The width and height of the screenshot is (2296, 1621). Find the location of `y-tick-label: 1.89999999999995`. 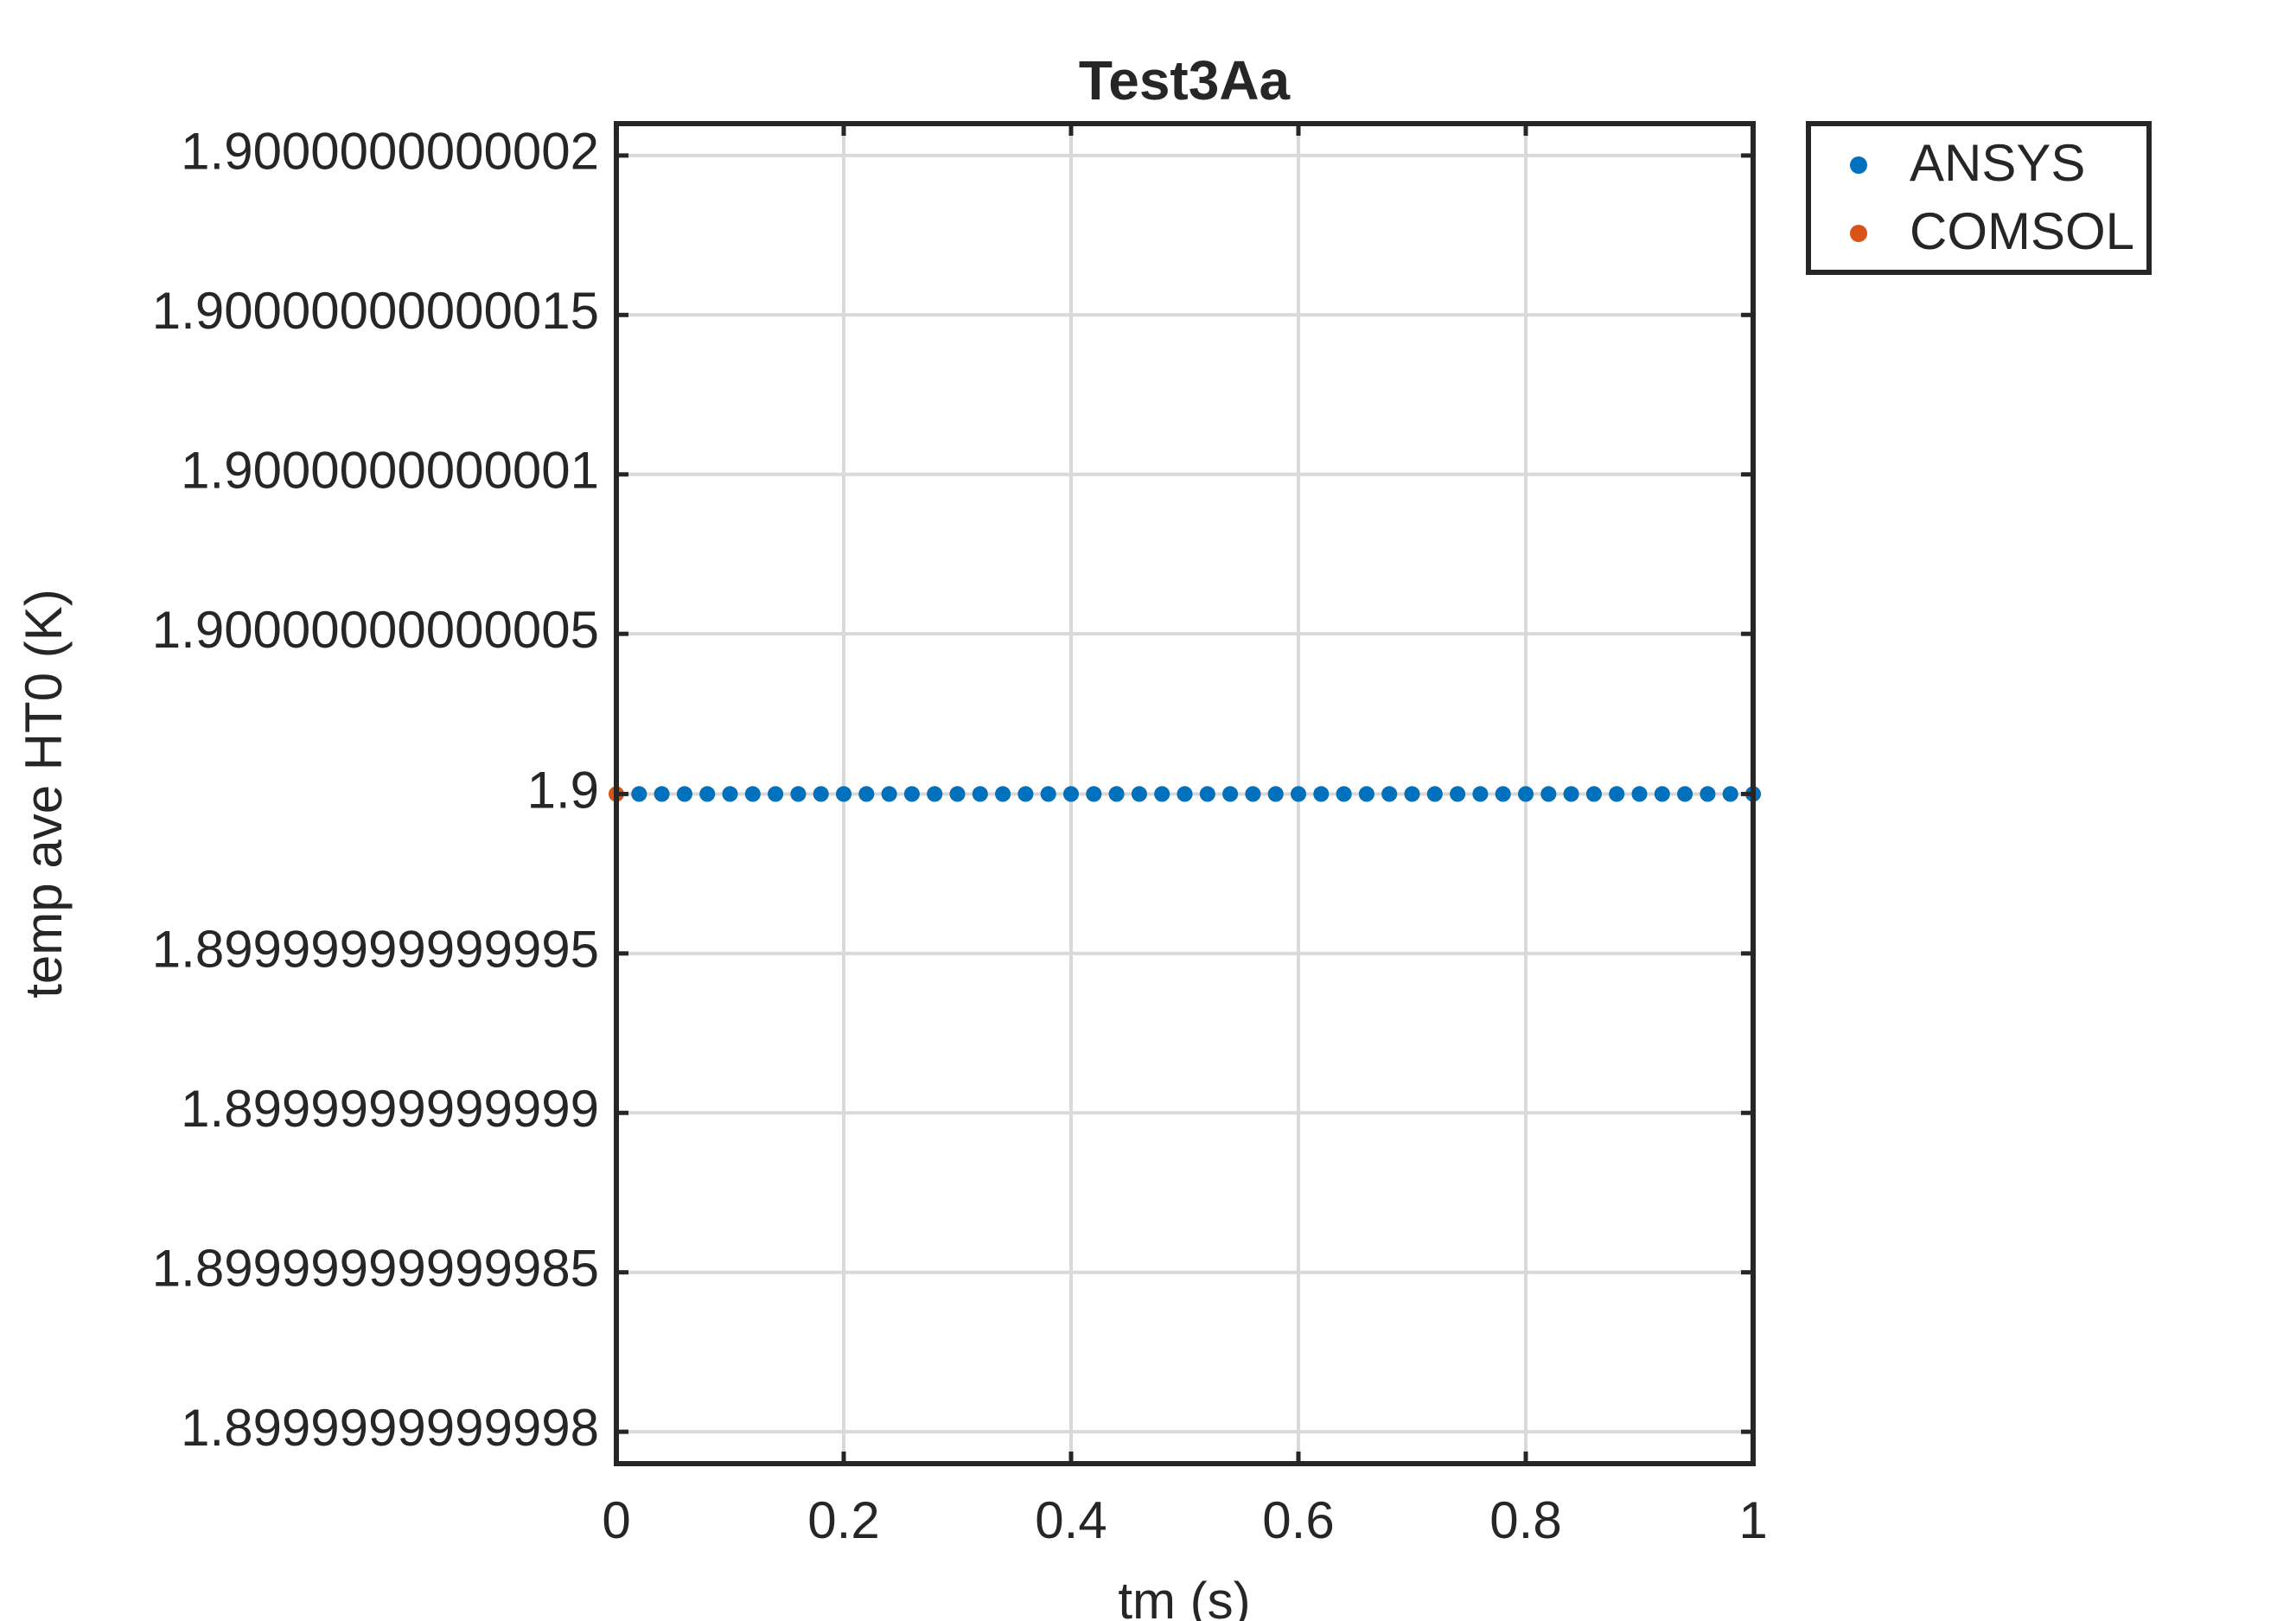

y-tick-label: 1.89999999999995 is located at coordinates (375, 950).